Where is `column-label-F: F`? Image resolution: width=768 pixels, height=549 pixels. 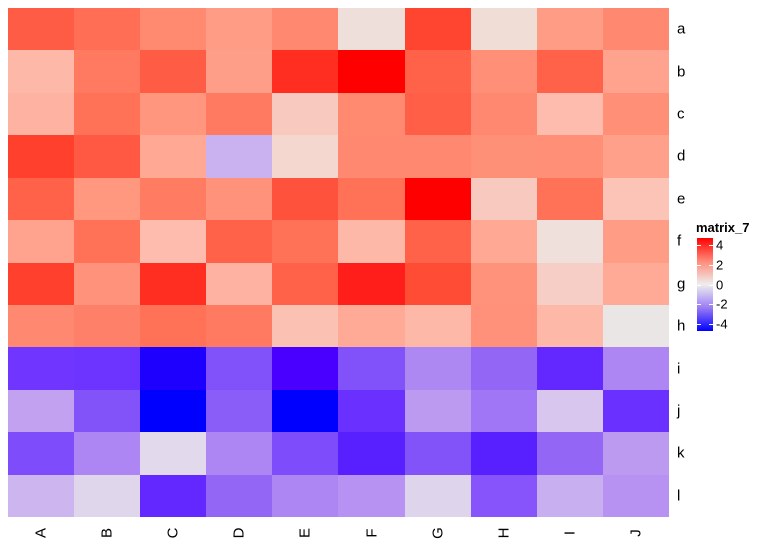 column-label-F: F is located at coordinates (372, 533).